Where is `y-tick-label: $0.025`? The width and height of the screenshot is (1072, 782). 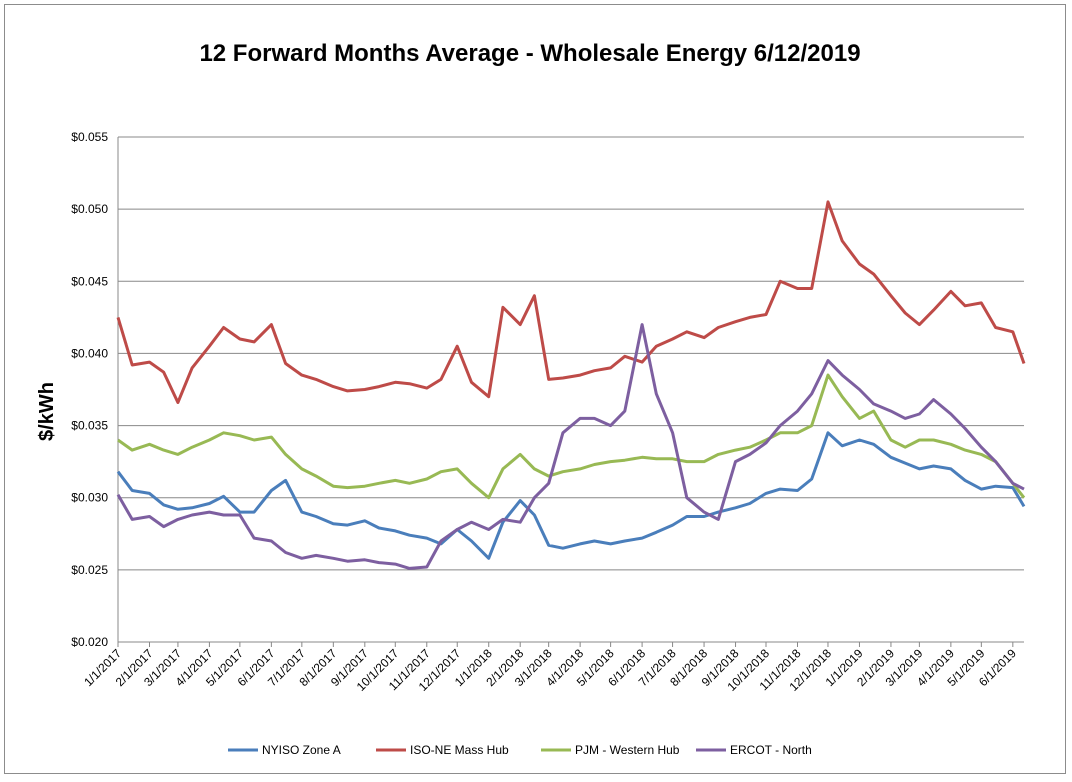 y-tick-label: $0.025 is located at coordinates (89, 570).